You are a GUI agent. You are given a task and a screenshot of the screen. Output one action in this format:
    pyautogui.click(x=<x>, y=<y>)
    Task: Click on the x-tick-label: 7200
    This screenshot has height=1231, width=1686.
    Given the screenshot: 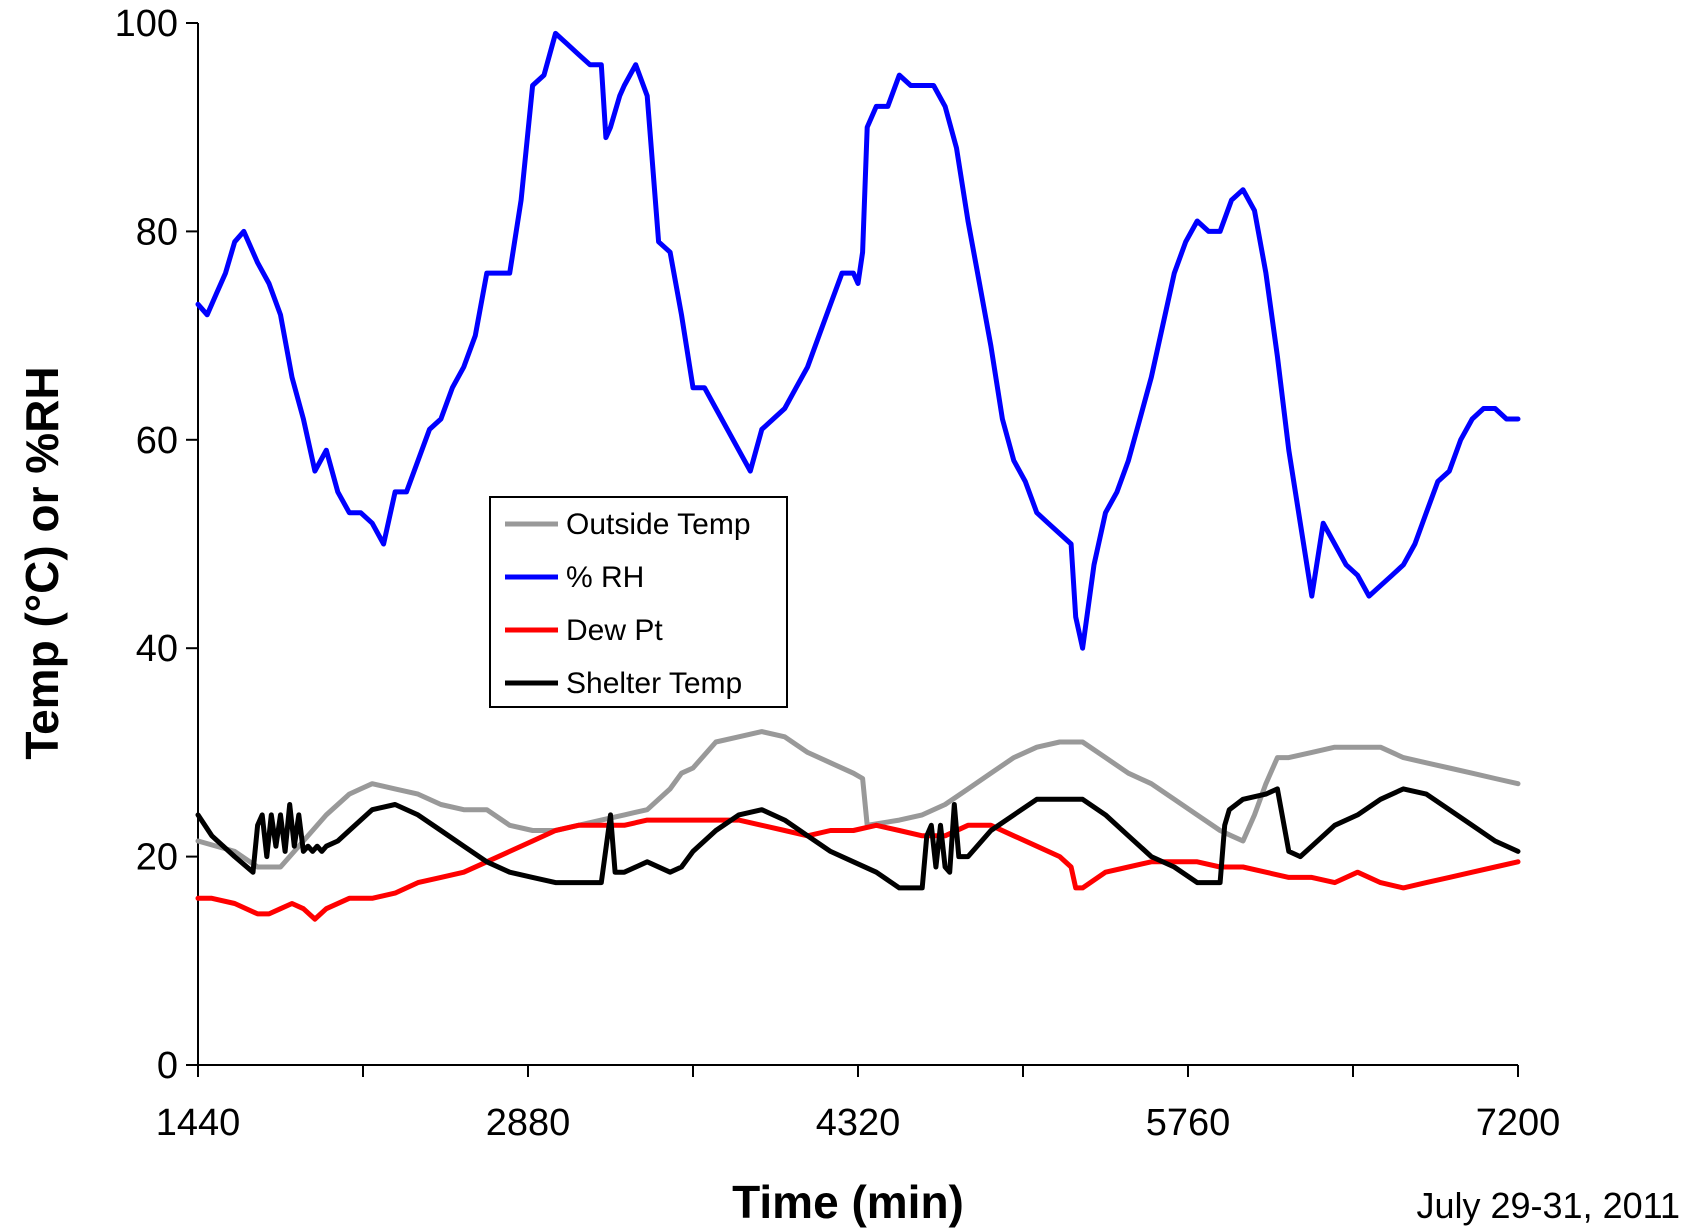 What is the action you would take?
    pyautogui.click(x=1518, y=1123)
    